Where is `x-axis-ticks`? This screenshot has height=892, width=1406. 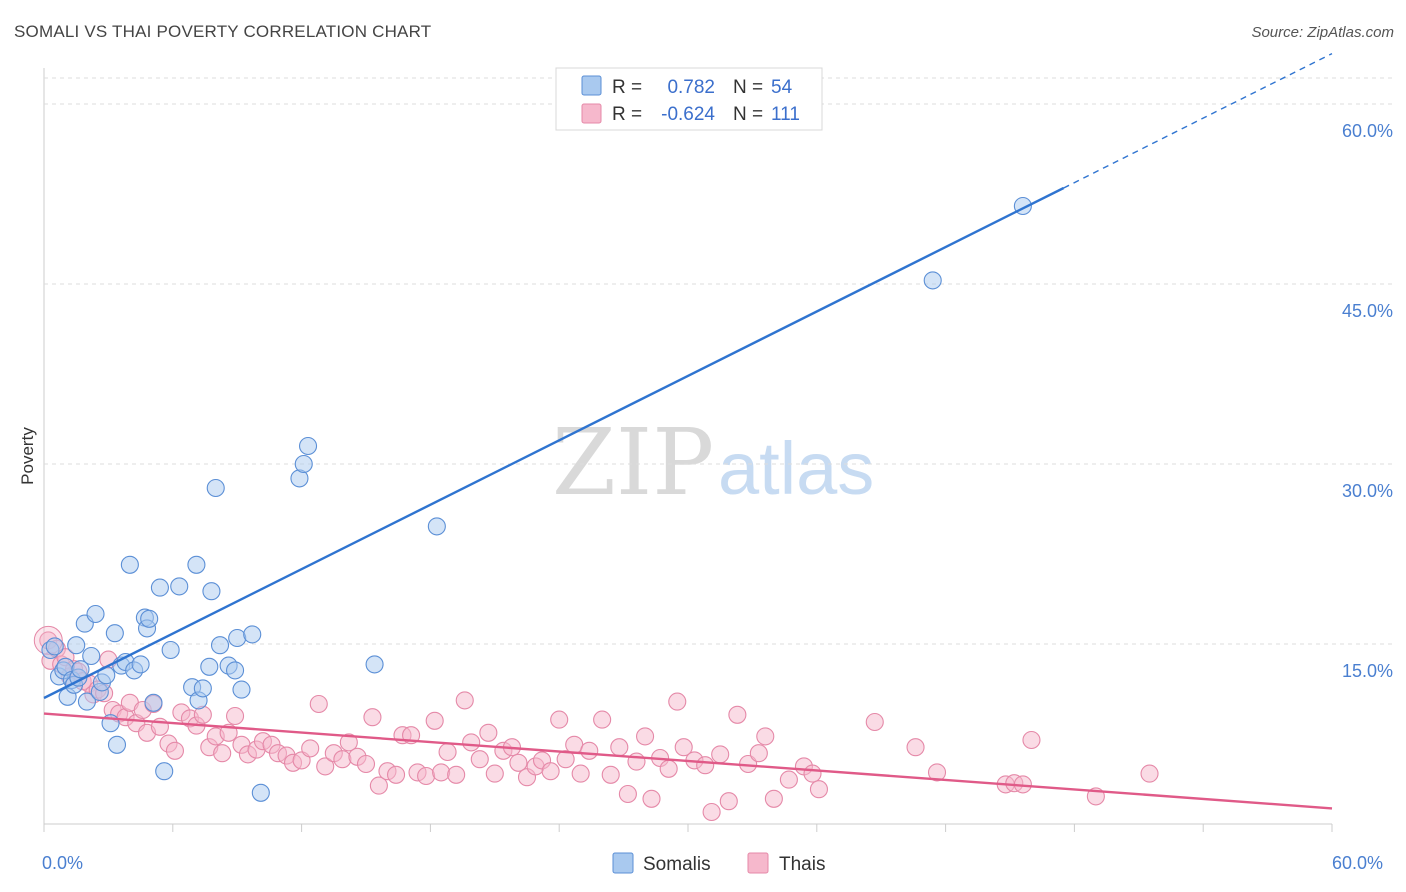
x-axis-ticks is located at coordinates (688, 828).